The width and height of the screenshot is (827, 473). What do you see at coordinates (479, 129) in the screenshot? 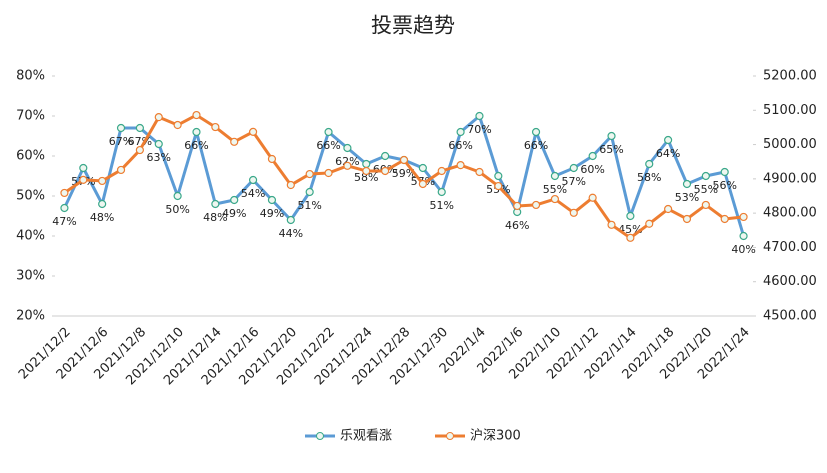
I see `data-label: 70%` at bounding box center [479, 129].